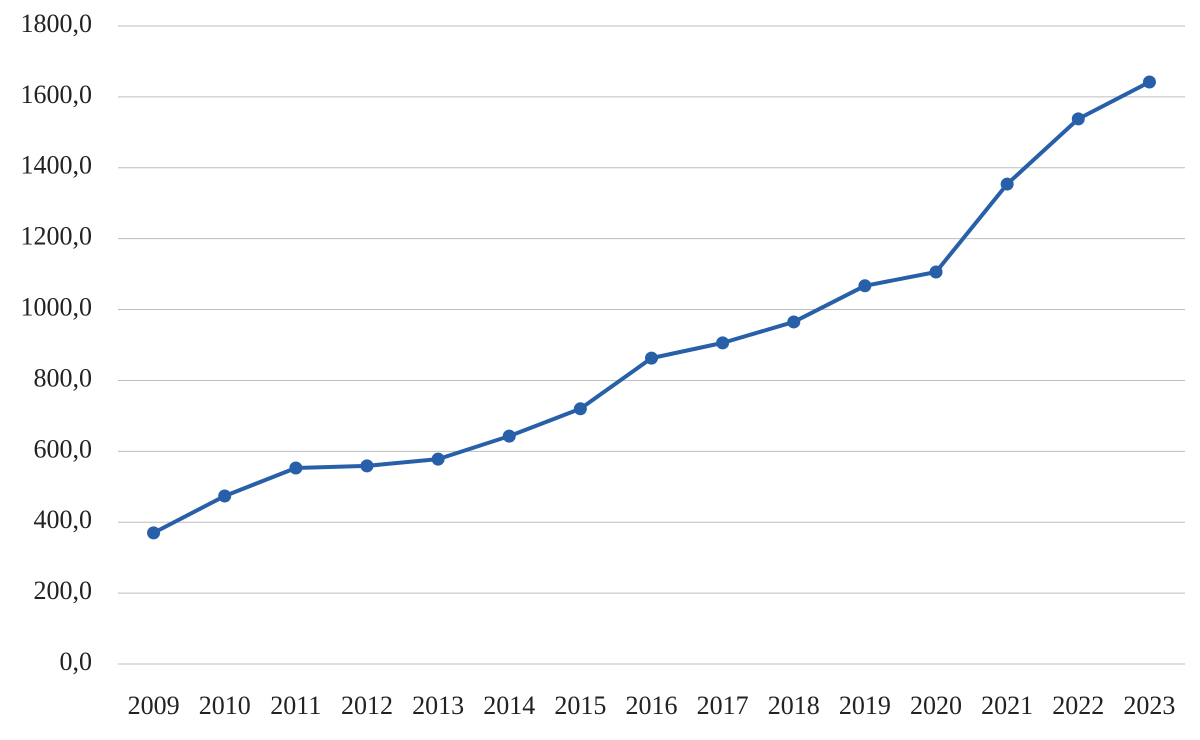 Image resolution: width=1200 pixels, height=740 pixels. Describe the element at coordinates (1007, 705) in the screenshot. I see `x-tick-label: 2021` at that location.